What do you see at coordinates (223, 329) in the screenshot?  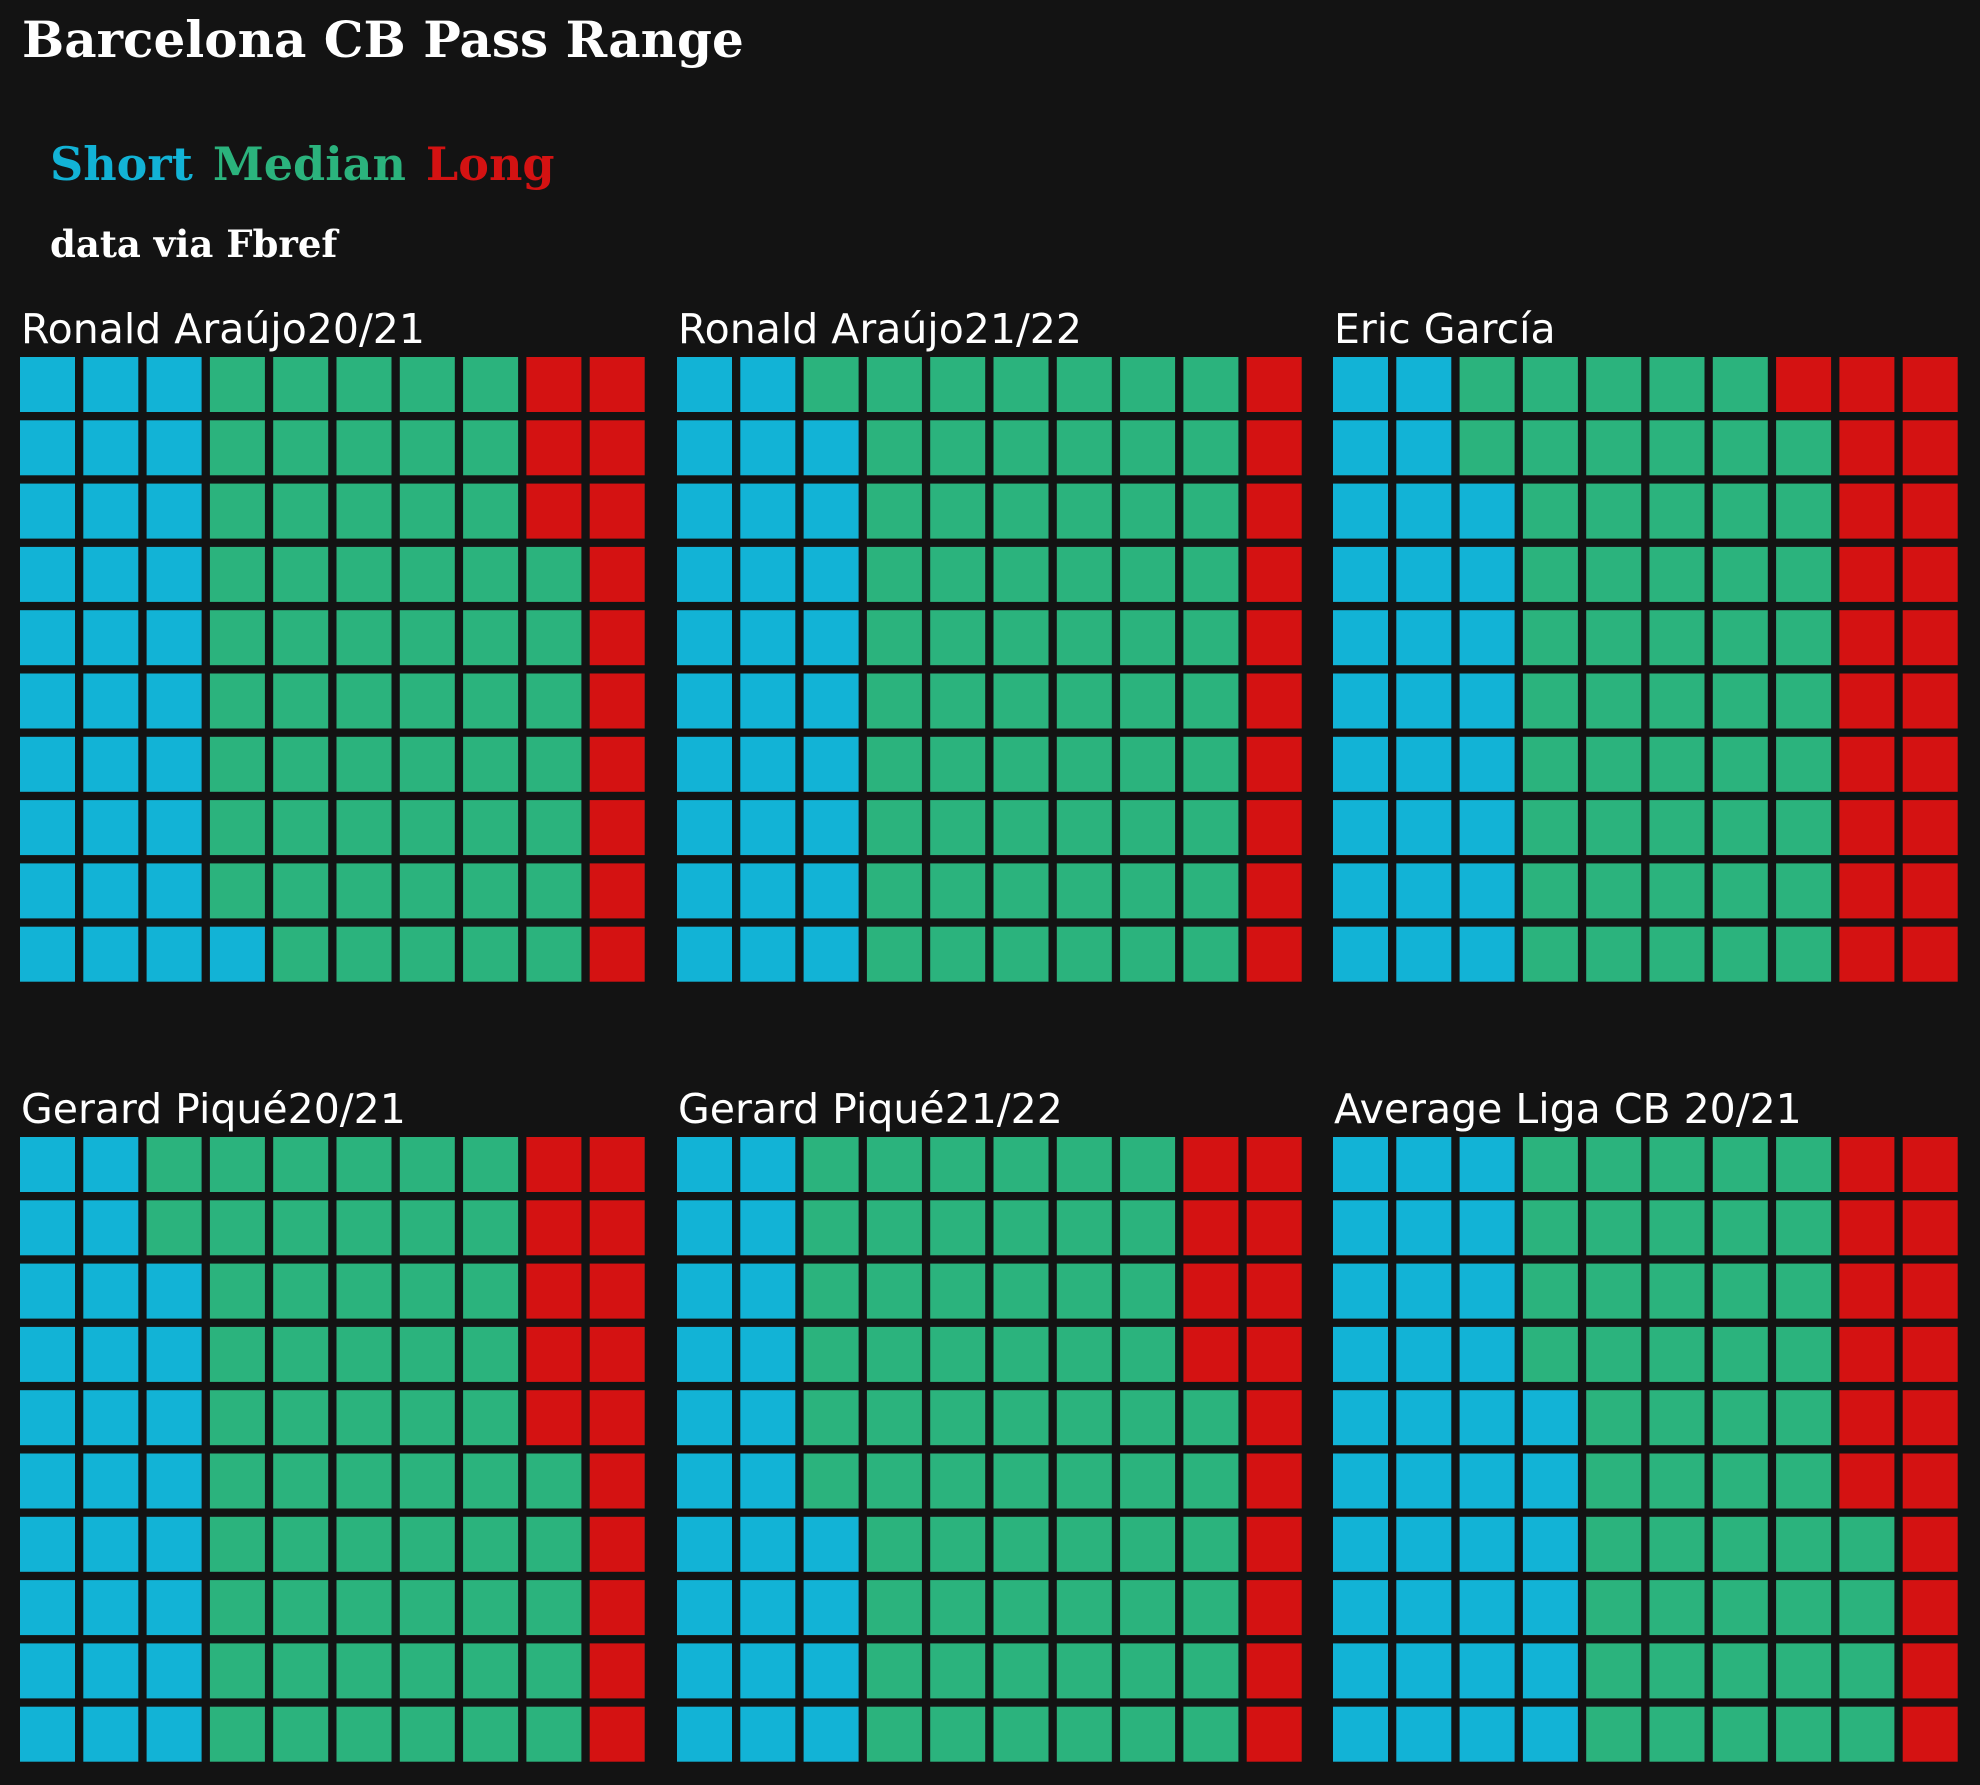 I see `panel-title: Ronald Araújo20/21` at bounding box center [223, 329].